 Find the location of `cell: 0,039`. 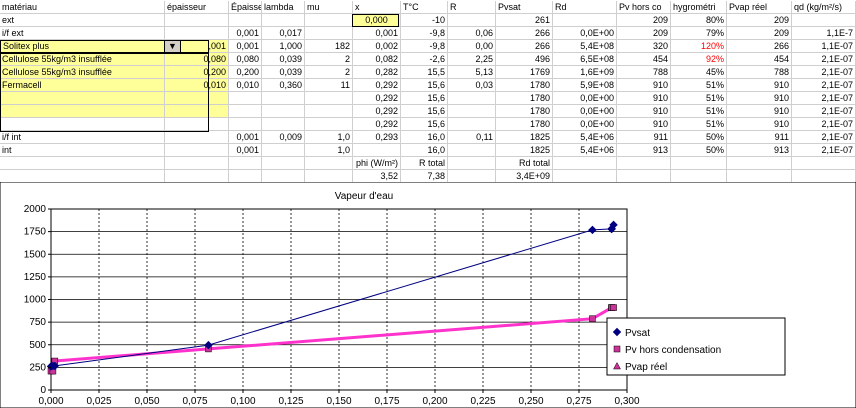

cell: 0,039 is located at coordinates (283, 59).